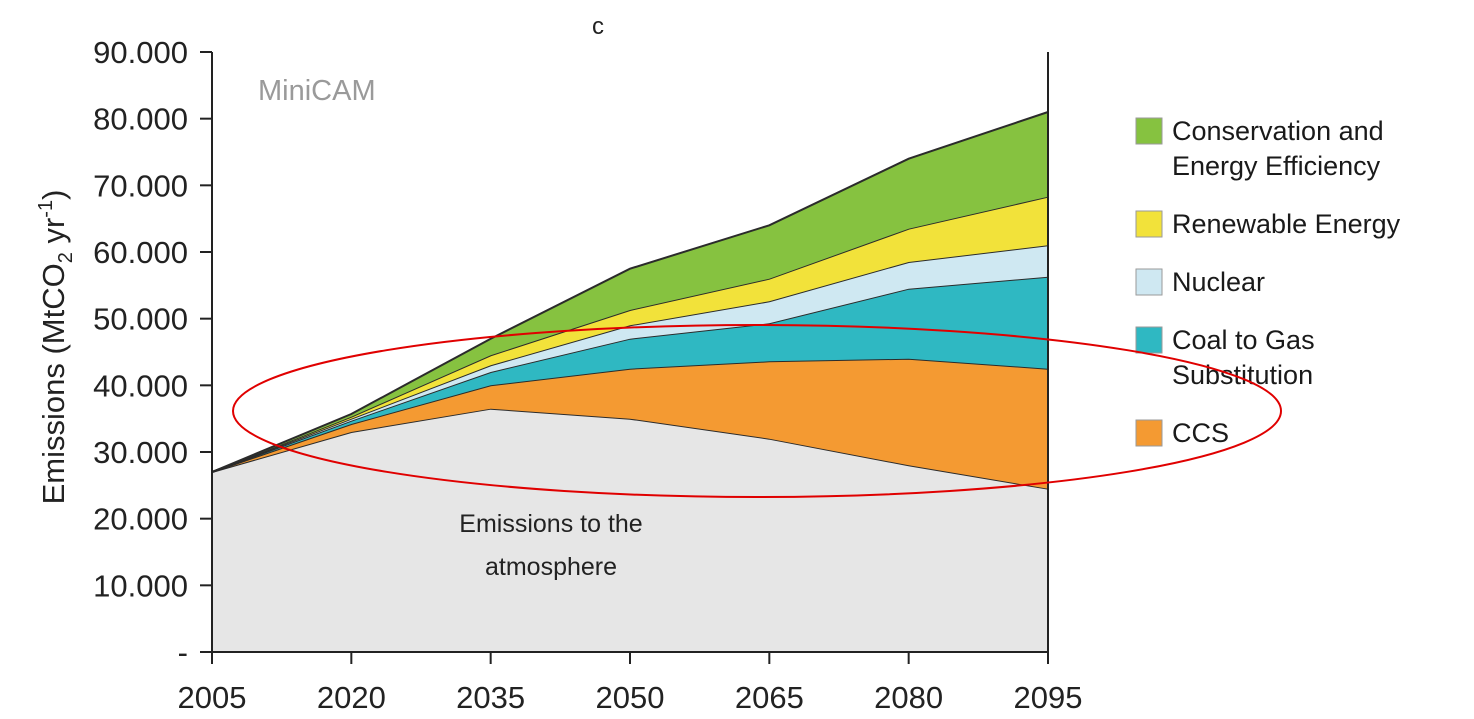  I want to click on x-tick-label: 2050, so click(630, 697).